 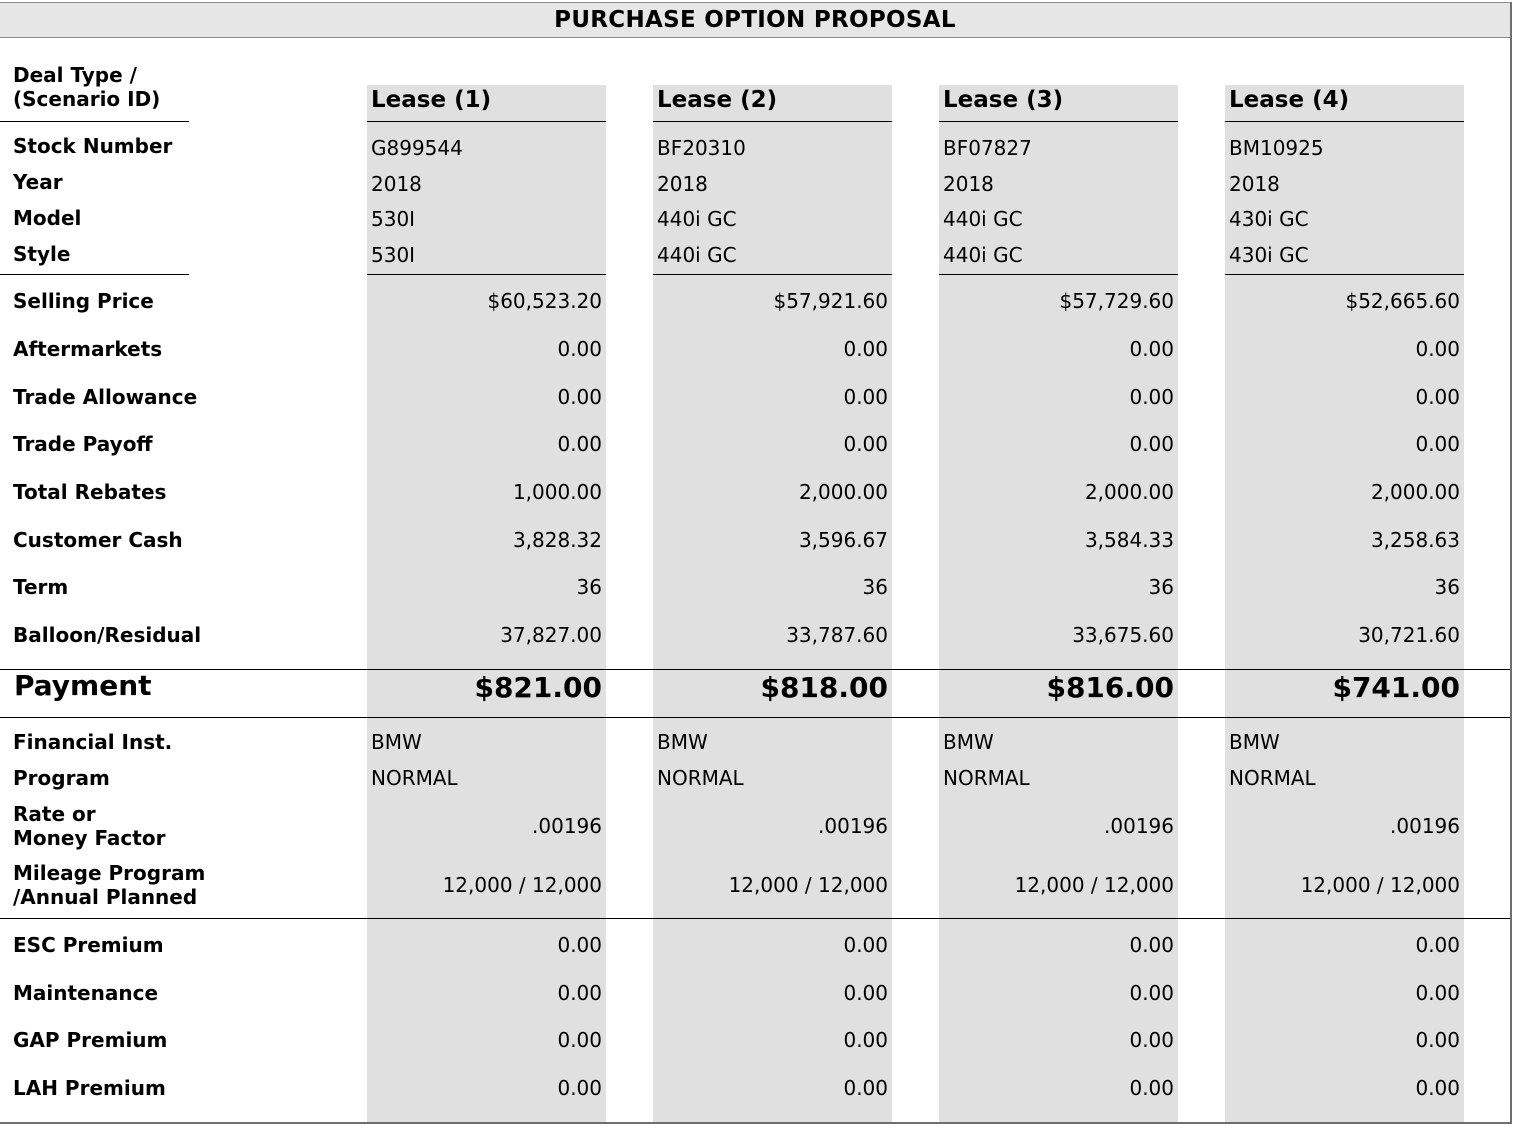 What do you see at coordinates (88, 349) in the screenshot?
I see `label-aftermarkets: Aftermarkets` at bounding box center [88, 349].